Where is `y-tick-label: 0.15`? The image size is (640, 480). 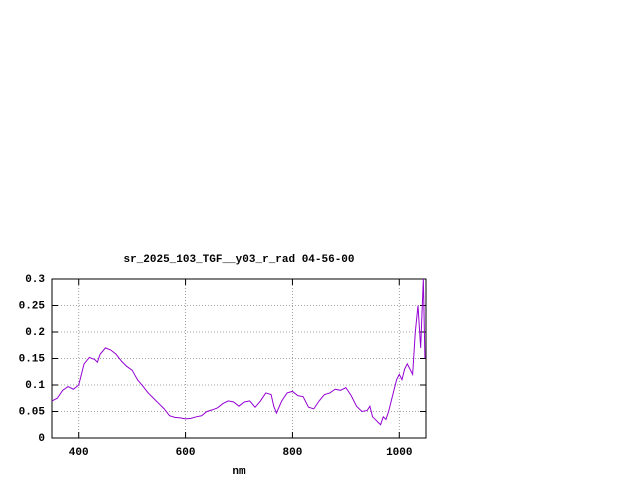
y-tick-label: 0.15 is located at coordinates (32, 359).